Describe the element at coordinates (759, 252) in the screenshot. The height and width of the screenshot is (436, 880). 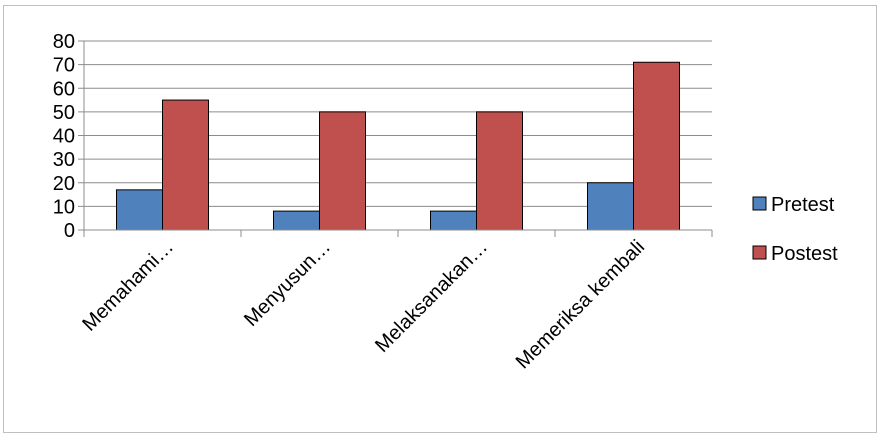
I see `legend-swatch-postest` at that location.